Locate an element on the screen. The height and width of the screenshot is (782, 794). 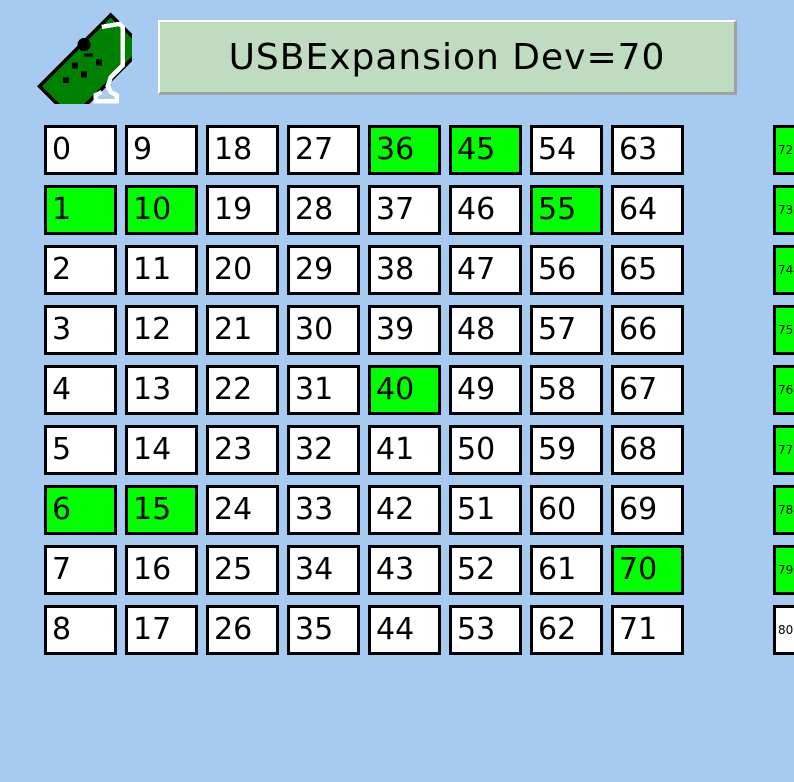
channel-button-32: 32 is located at coordinates (323, 450).